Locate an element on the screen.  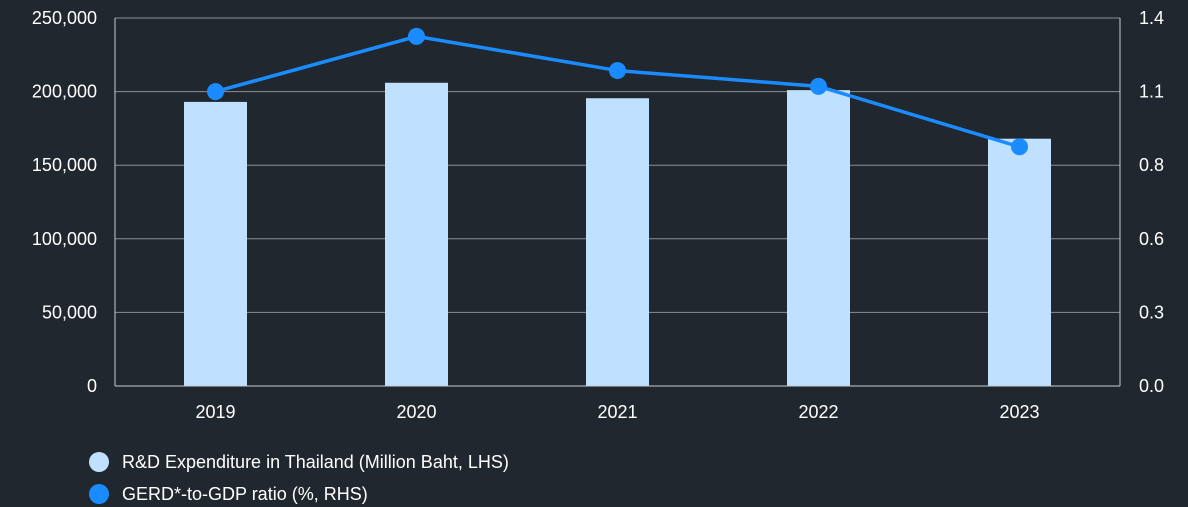
y-left-tick-label: 250,000 is located at coordinates (64, 18).